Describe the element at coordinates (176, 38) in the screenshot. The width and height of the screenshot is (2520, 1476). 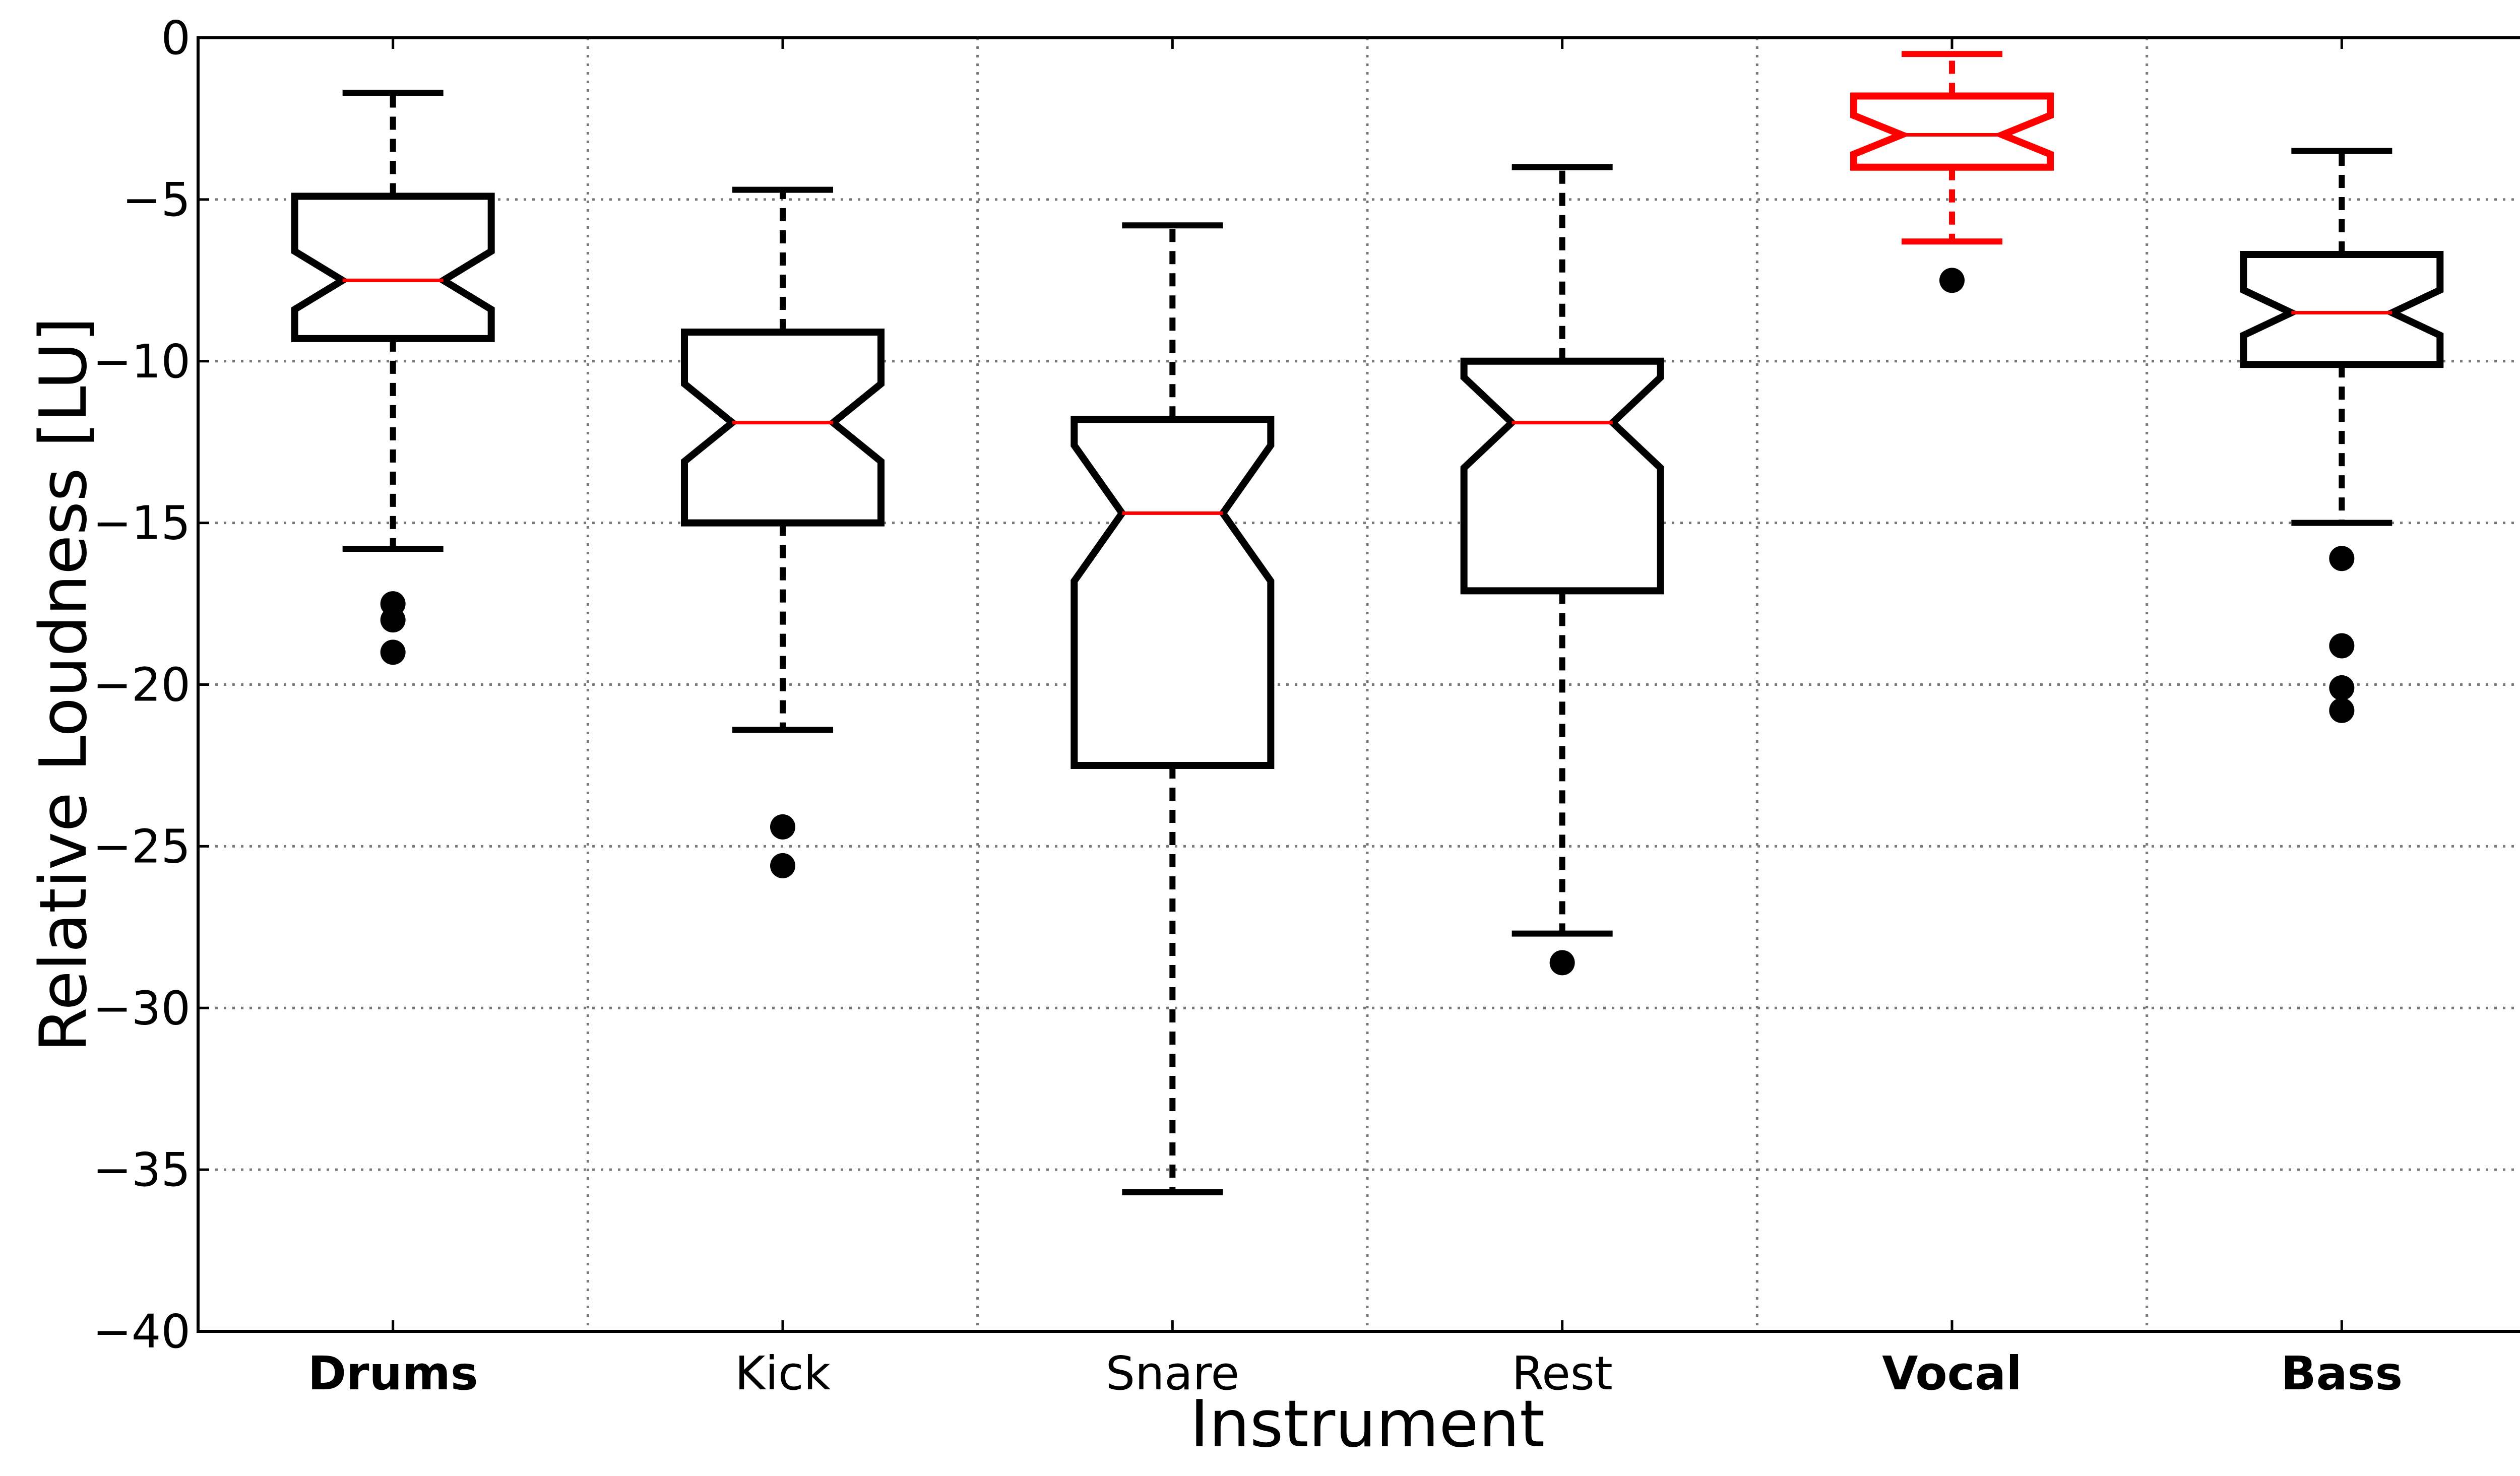
I see `y-tick-label: 0` at that location.